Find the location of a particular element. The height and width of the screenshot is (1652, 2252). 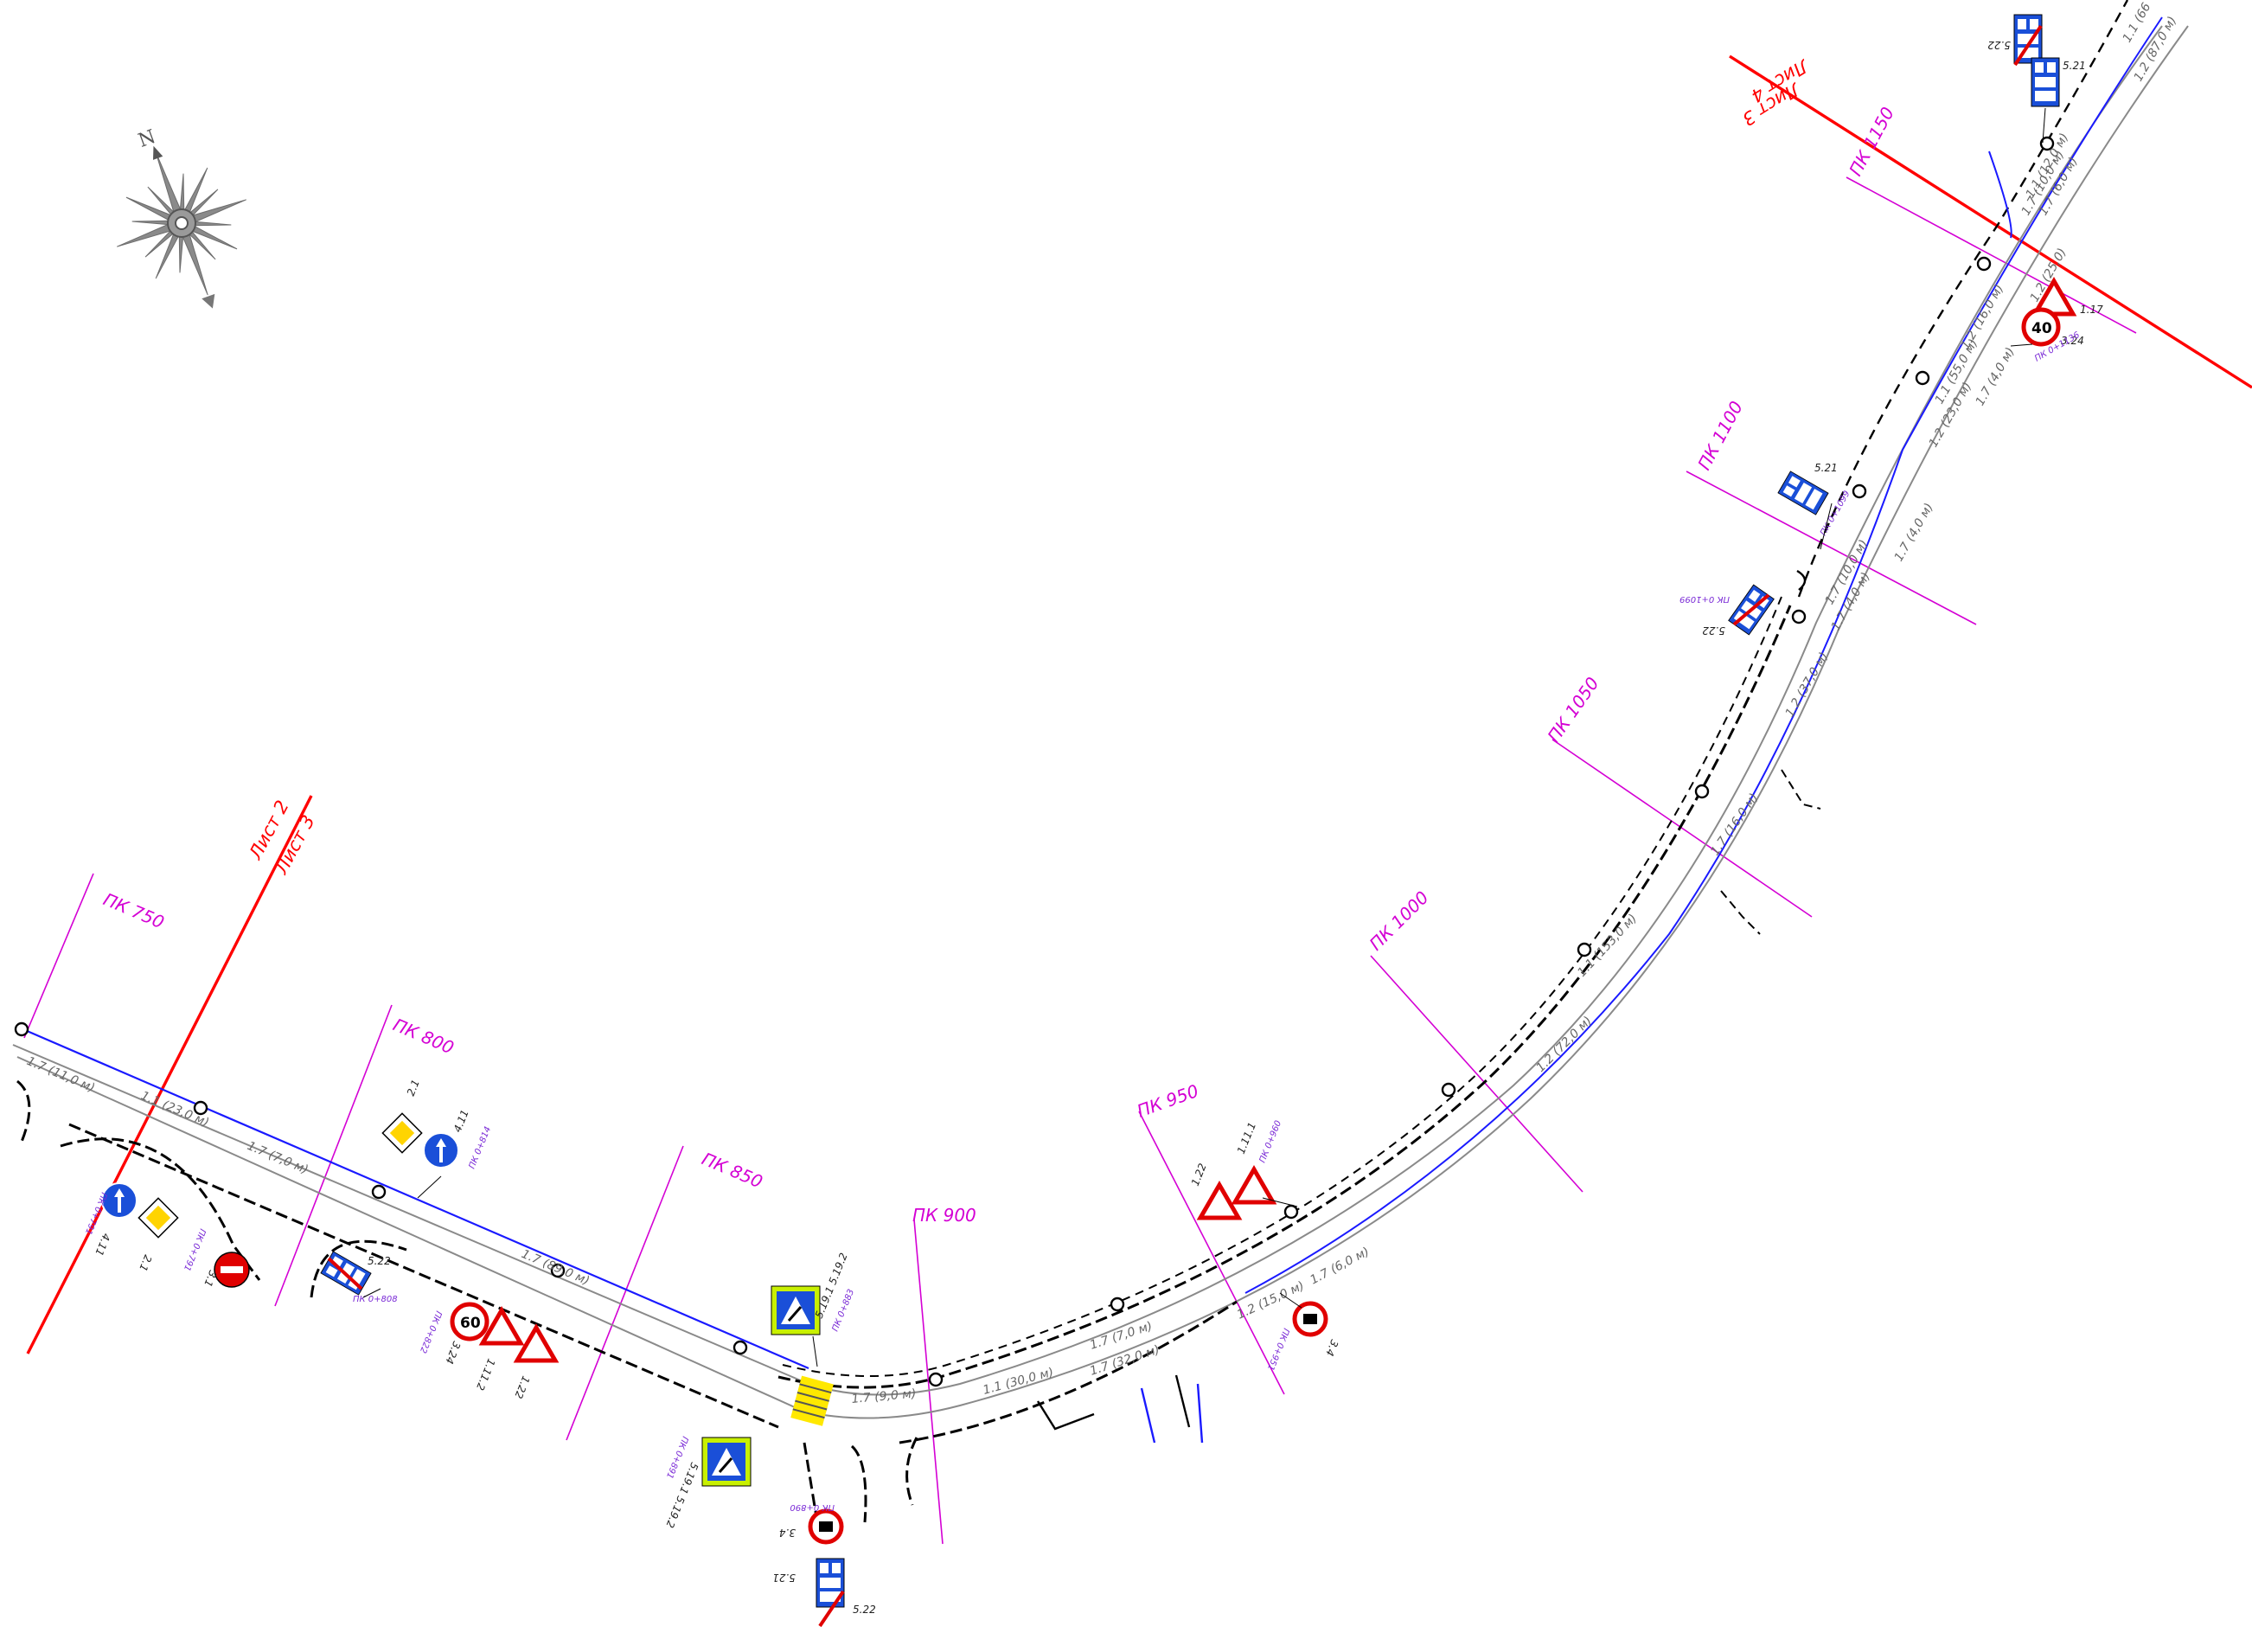

speed-limit-value: 60 is located at coordinates (470, 1323).